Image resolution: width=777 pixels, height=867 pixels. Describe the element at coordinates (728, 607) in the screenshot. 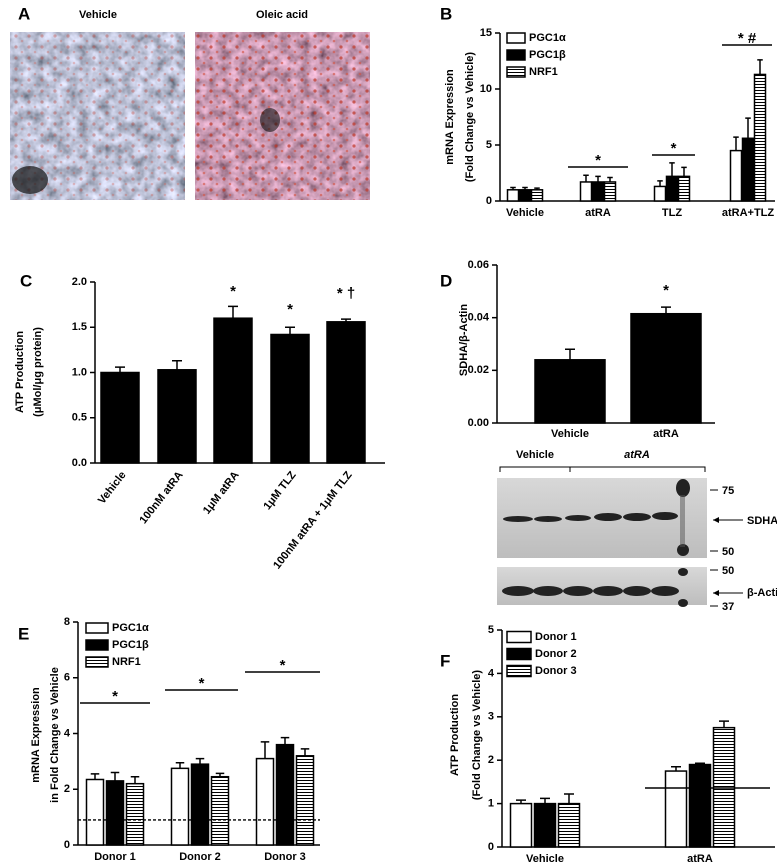

I see `blot-marker: 37` at that location.